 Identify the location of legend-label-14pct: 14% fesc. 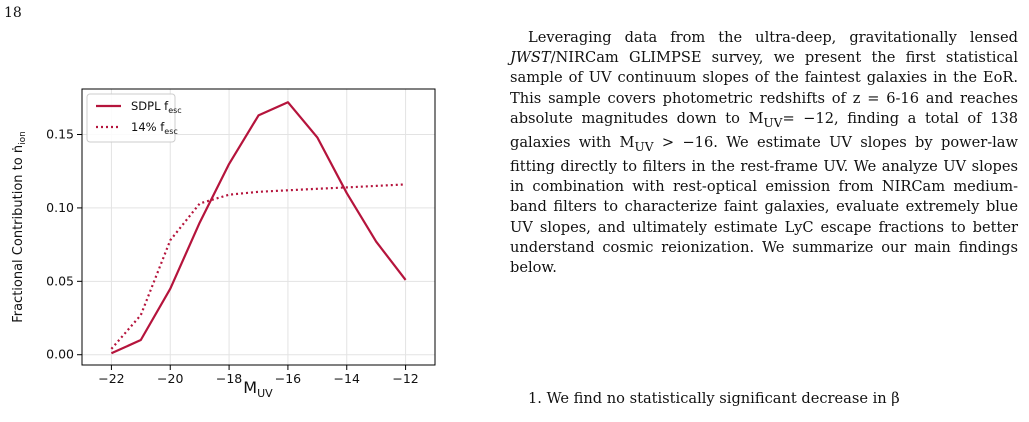
(154, 128).